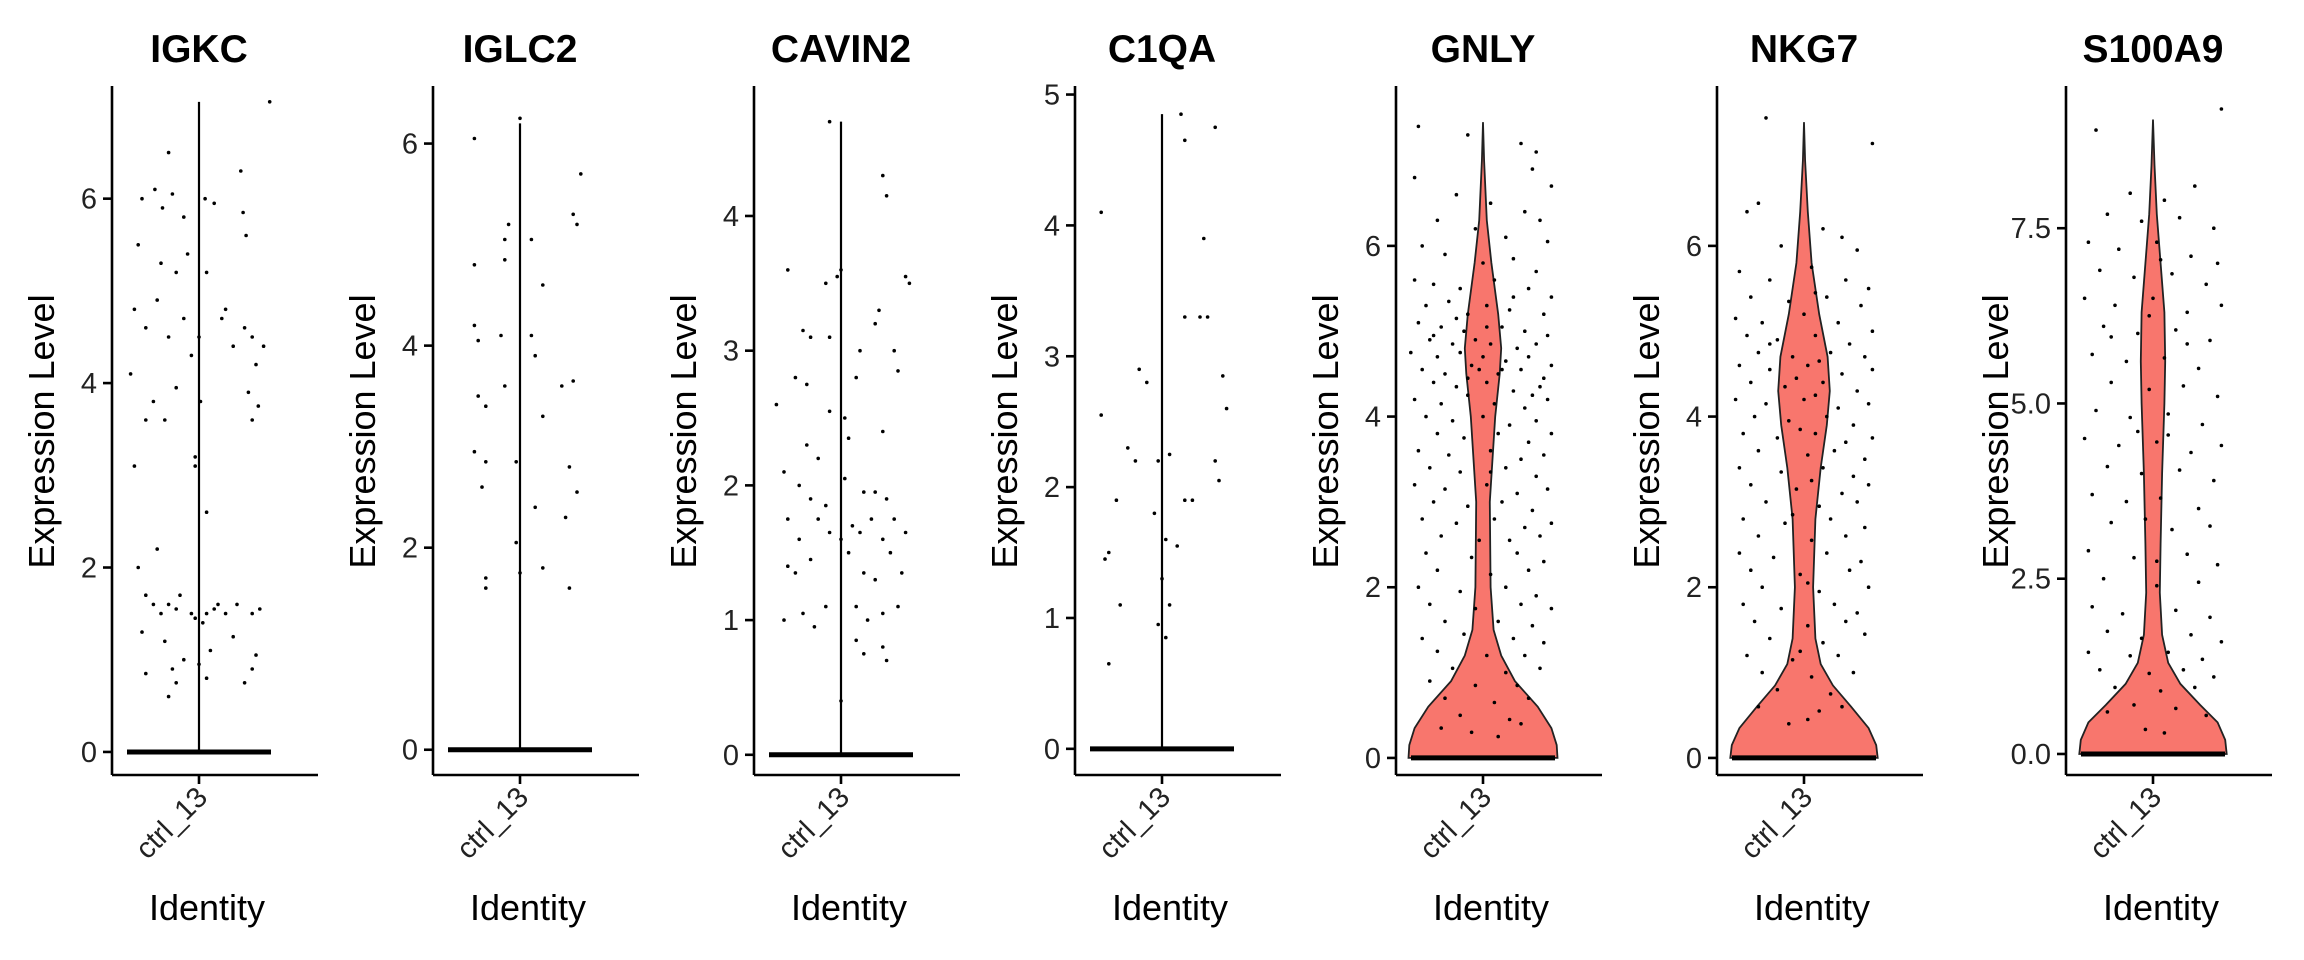 Image resolution: width=2304 pixels, height=960 pixels. Describe the element at coordinates (2031, 229) in the screenshot. I see `y-tick-label: 7.5` at that location.